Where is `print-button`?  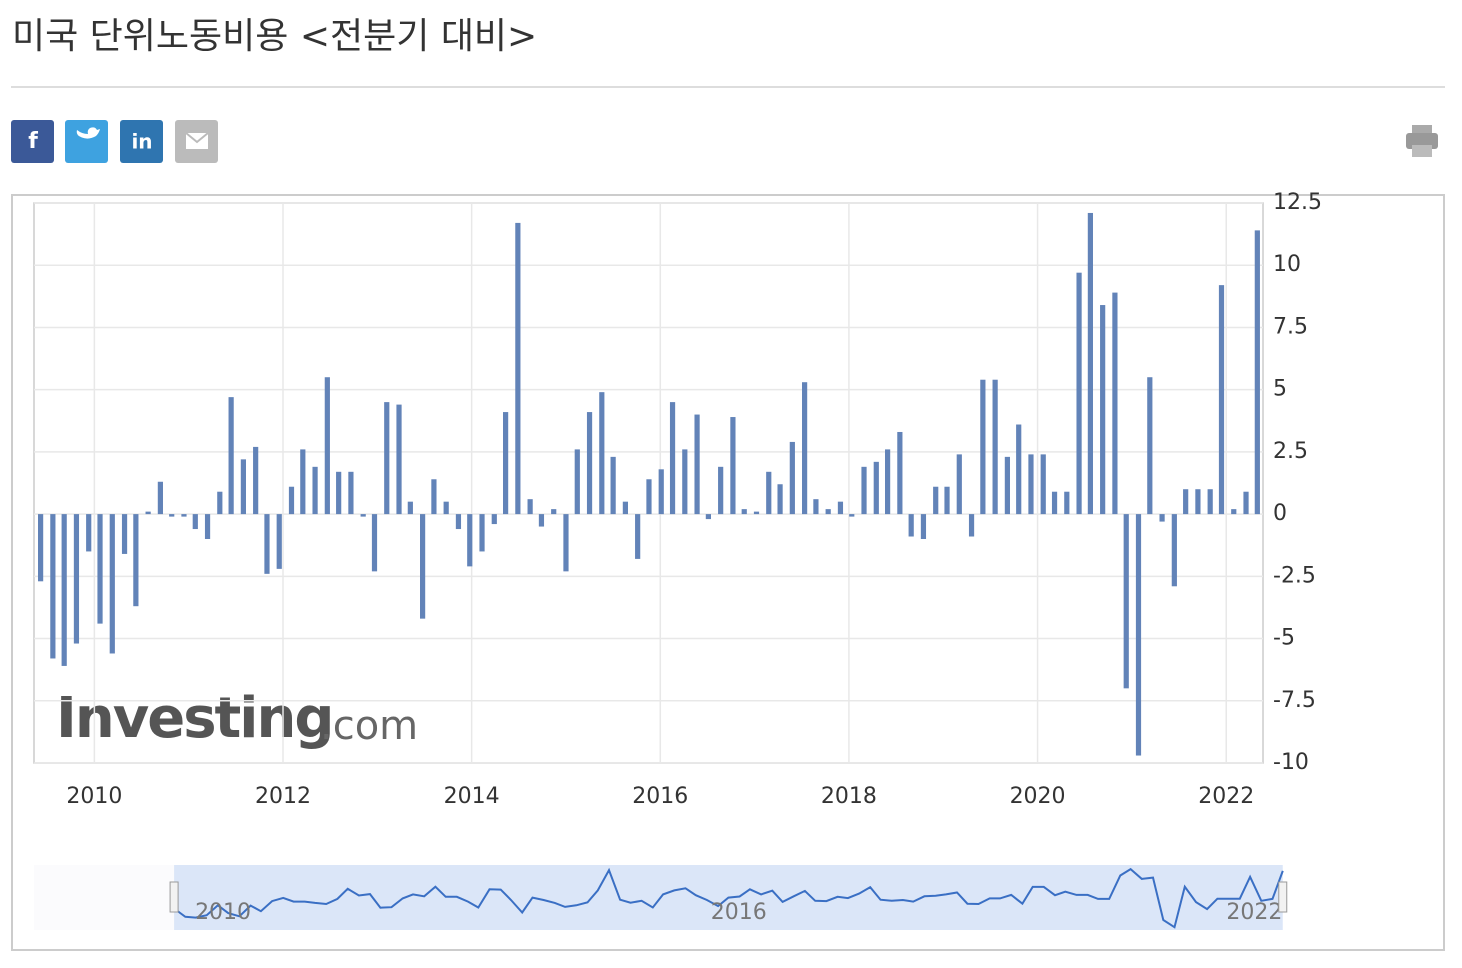 print-button is located at coordinates (1422, 141).